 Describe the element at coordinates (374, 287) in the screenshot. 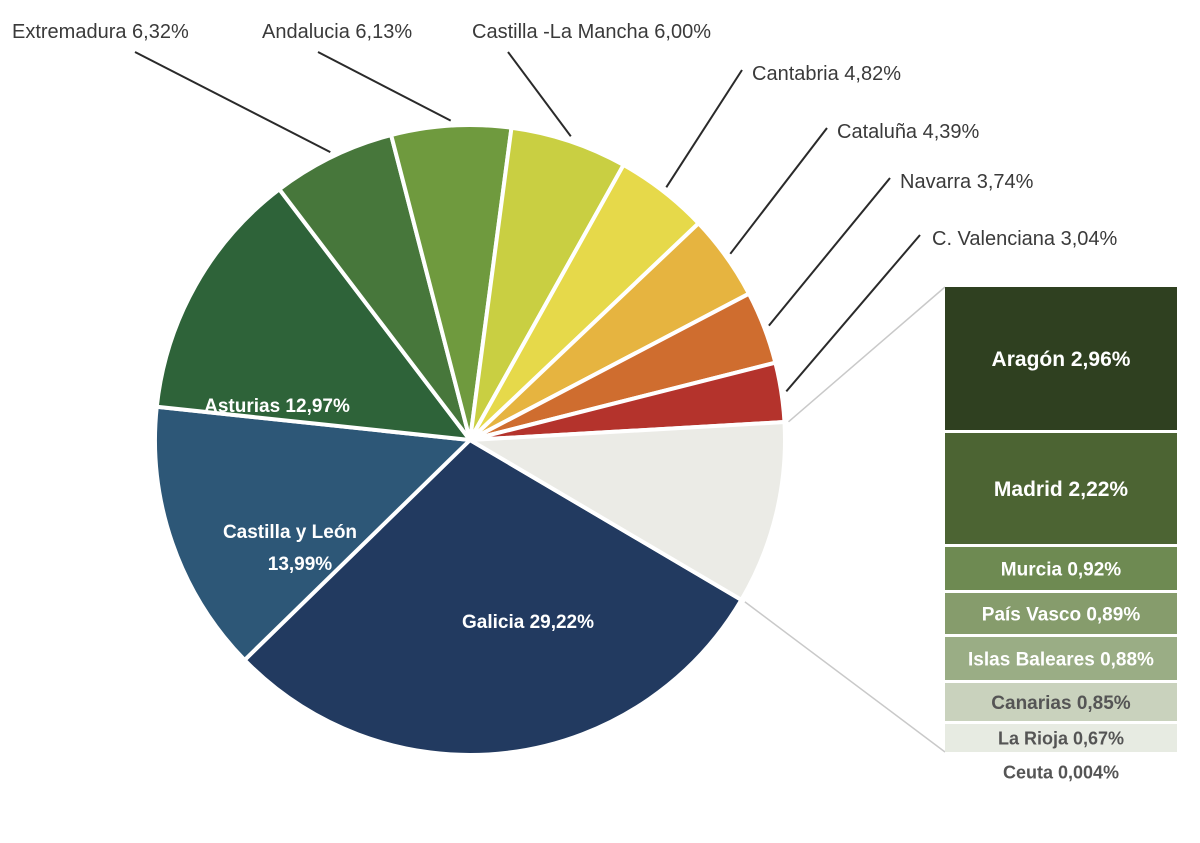

I see `pie-slice-extremadura` at that location.